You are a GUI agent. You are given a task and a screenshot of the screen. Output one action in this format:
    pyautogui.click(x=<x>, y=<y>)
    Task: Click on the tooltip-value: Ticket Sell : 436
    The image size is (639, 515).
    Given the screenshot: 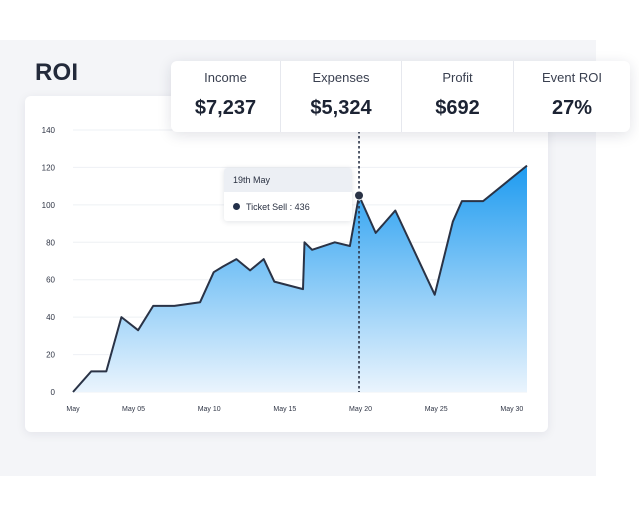 What is the action you would take?
    pyautogui.click(x=278, y=206)
    